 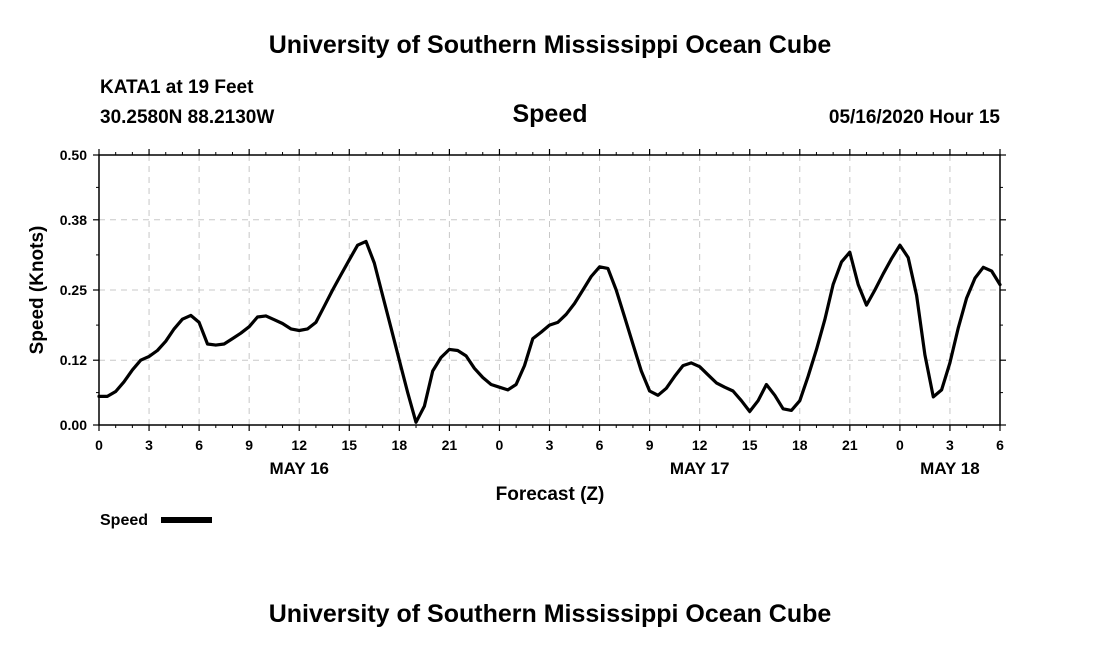 What do you see at coordinates (914, 117) in the screenshot?
I see `forecast-datetime: 05/16/2020 Hour 15` at bounding box center [914, 117].